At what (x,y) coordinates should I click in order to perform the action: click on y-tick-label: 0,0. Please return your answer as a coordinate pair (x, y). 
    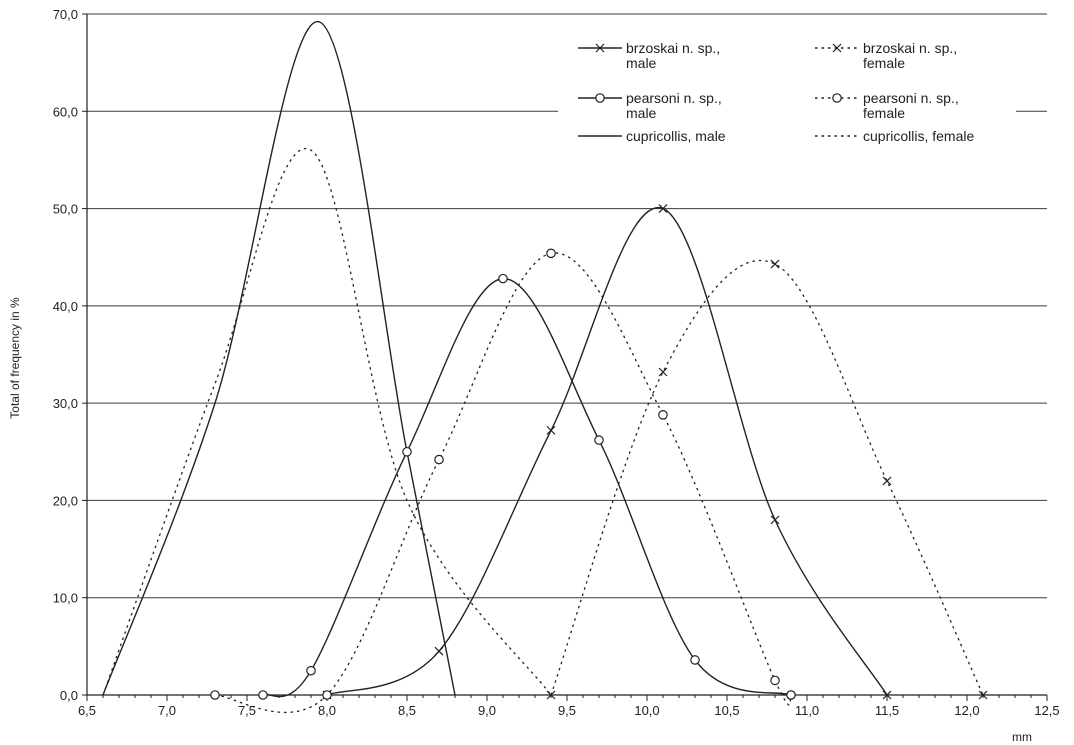
    Looking at the image, I should click on (69, 695).